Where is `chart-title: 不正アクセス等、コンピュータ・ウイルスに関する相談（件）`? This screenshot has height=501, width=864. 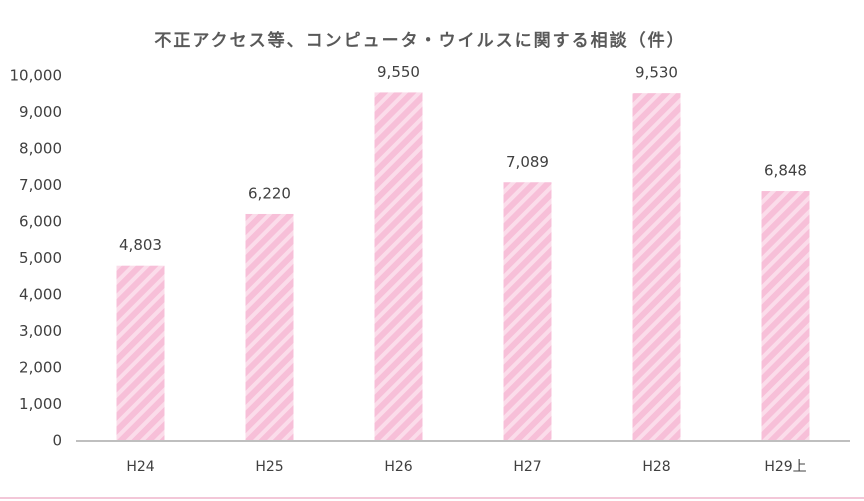
chart-title: 不正アクセス等、コンピュータ・ウイルスに関する相談（件） is located at coordinates (419, 40).